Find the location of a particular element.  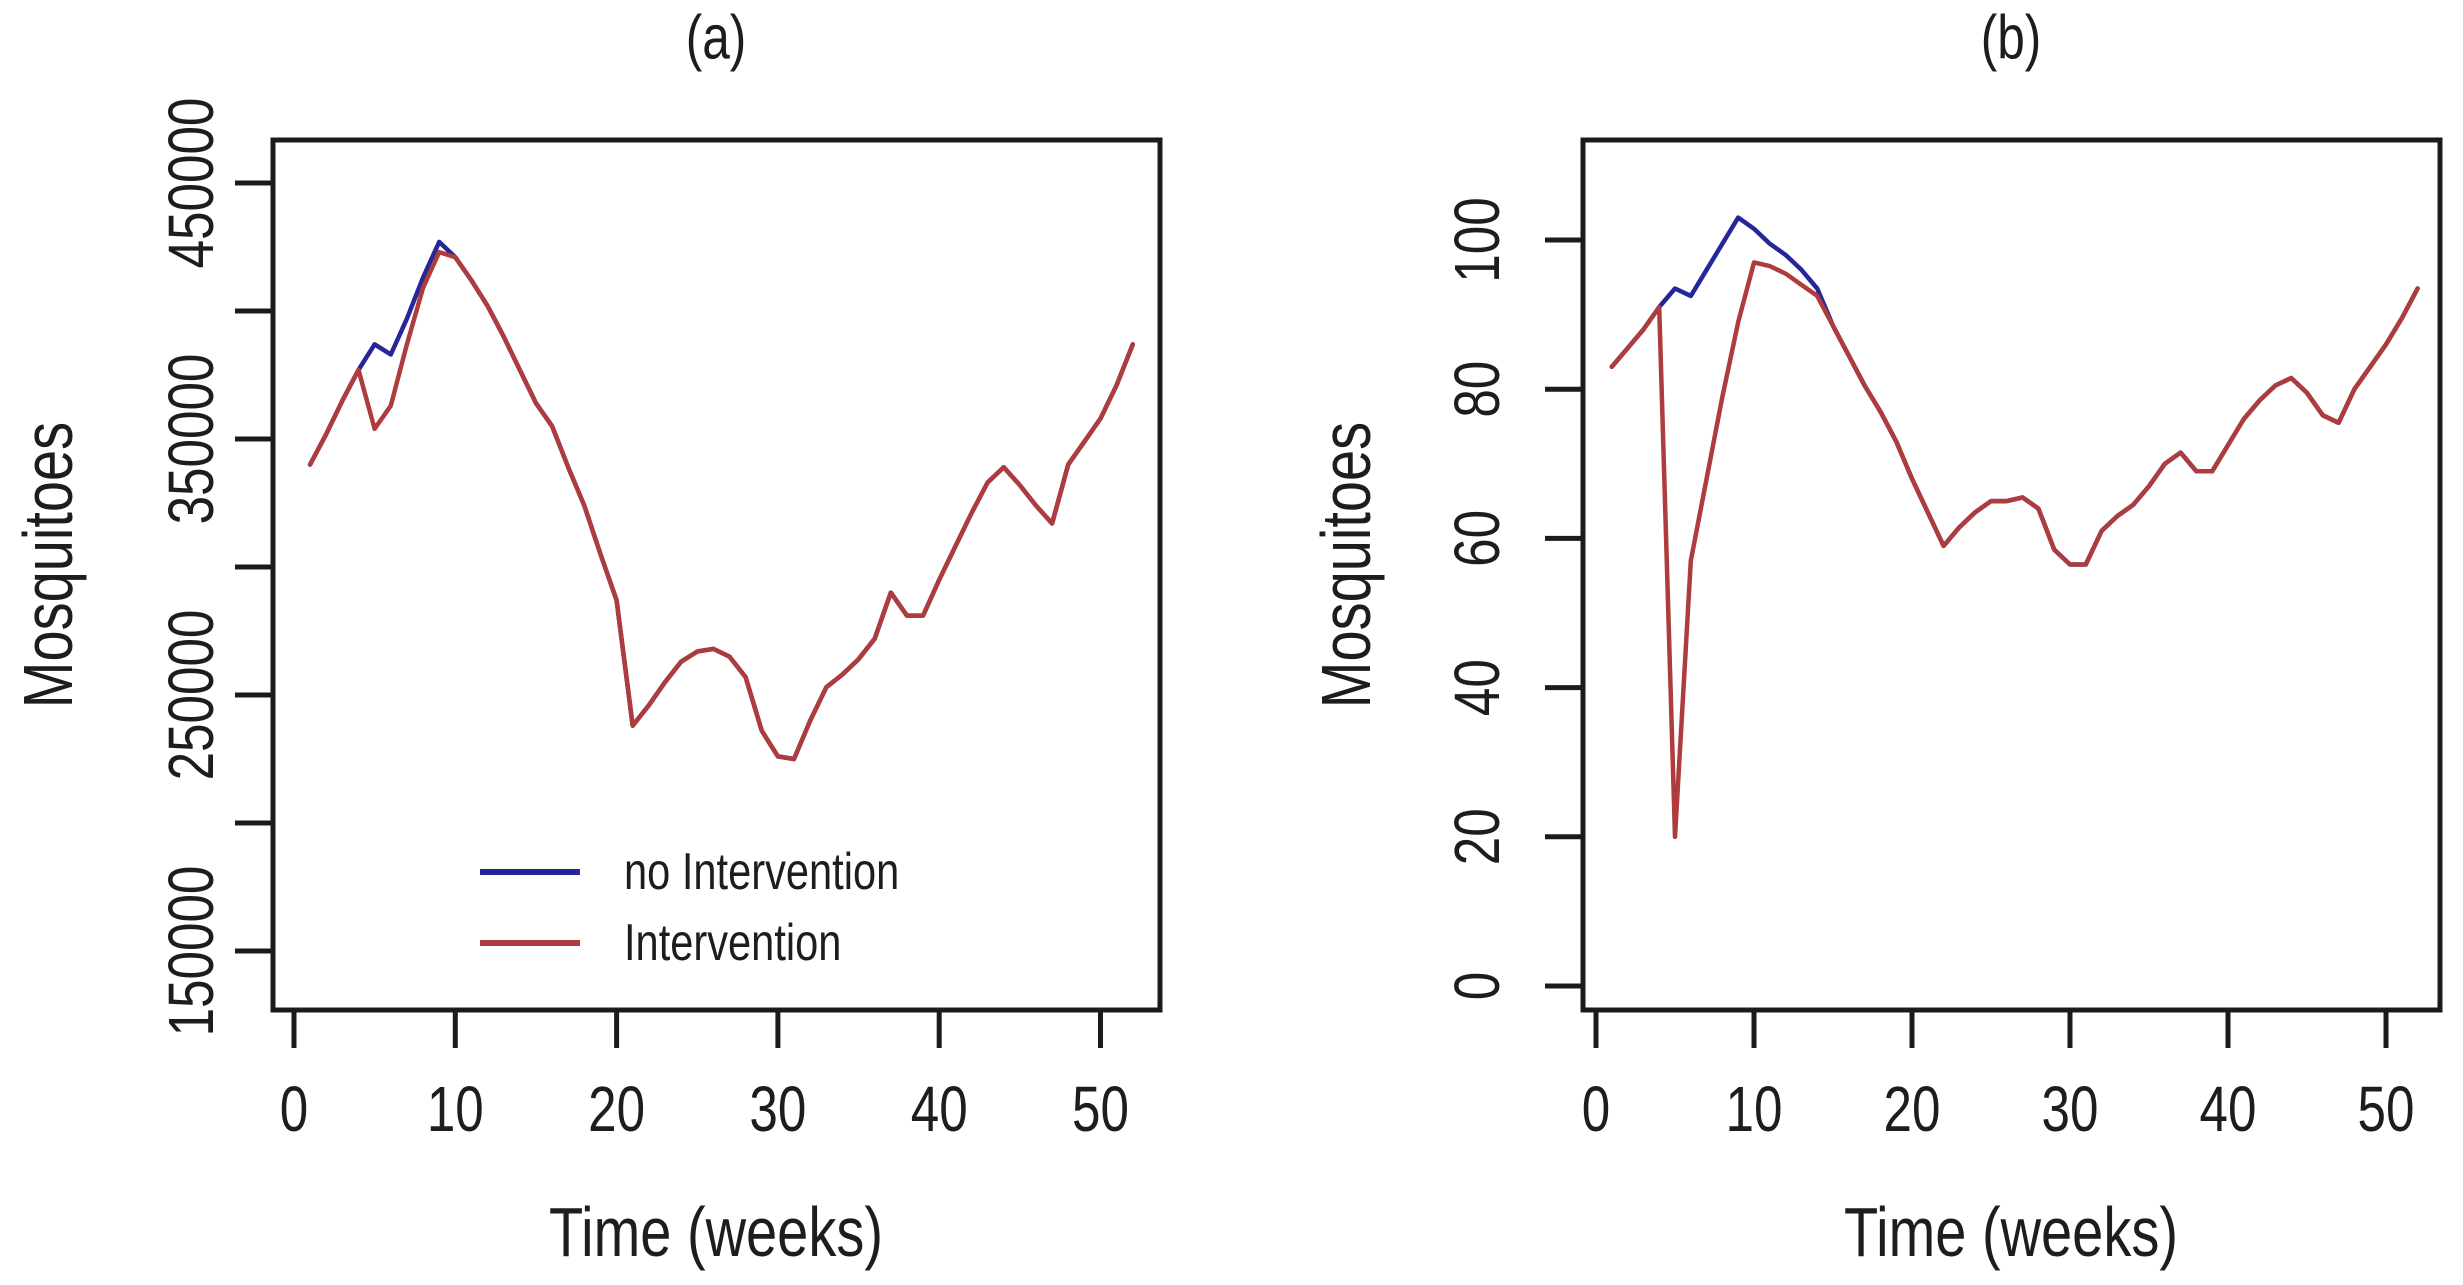

series-line-a-no-intervention is located at coordinates (721, 500).